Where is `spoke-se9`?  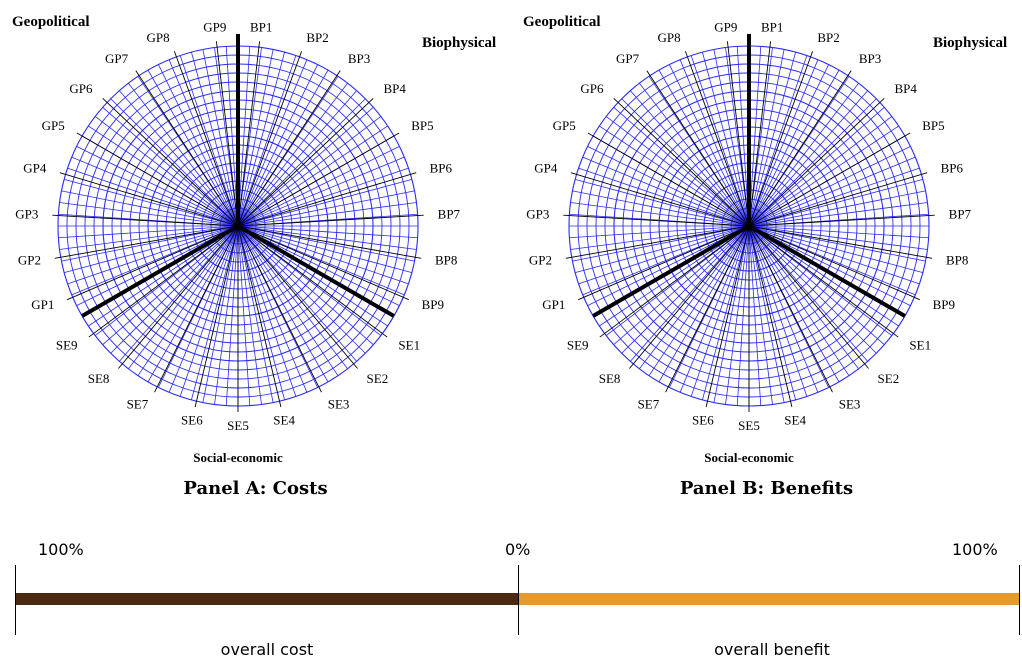 spoke-se9 is located at coordinates (163, 281).